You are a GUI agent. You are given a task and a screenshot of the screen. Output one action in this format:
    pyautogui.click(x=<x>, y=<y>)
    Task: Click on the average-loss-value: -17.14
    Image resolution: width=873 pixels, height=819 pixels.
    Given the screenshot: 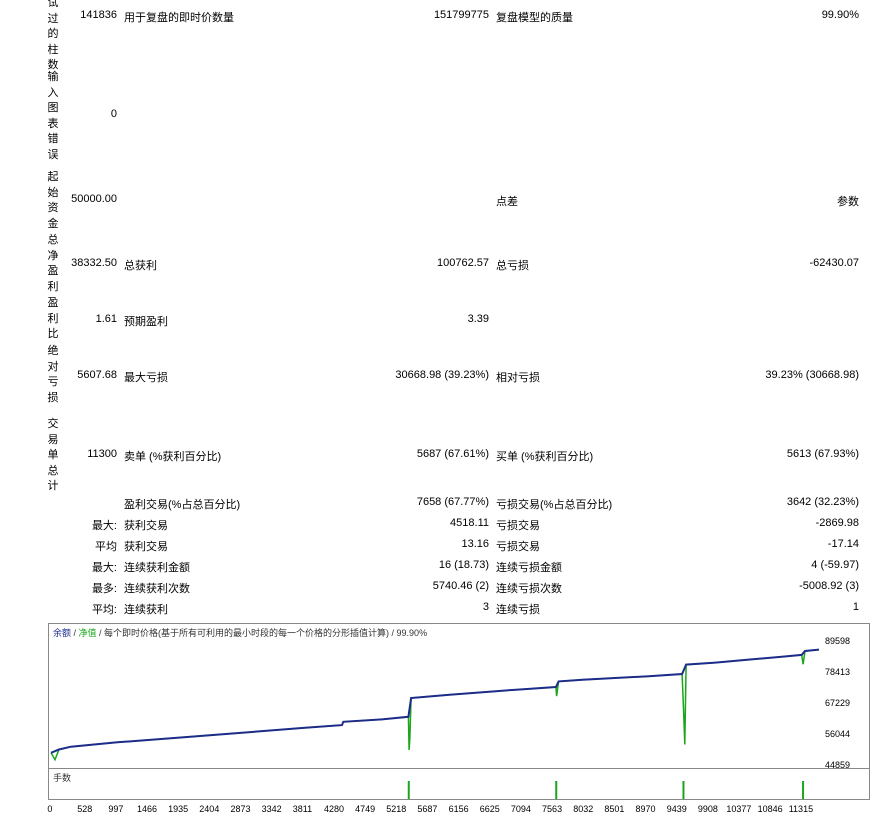 What is the action you would take?
    pyautogui.click(x=843, y=544)
    